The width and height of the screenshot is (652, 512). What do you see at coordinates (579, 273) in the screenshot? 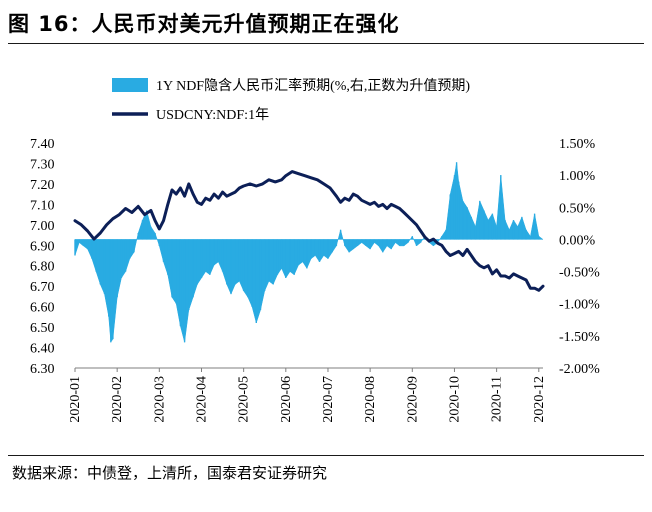
I see `y-right-tick-label: -0.50%` at bounding box center [579, 273].